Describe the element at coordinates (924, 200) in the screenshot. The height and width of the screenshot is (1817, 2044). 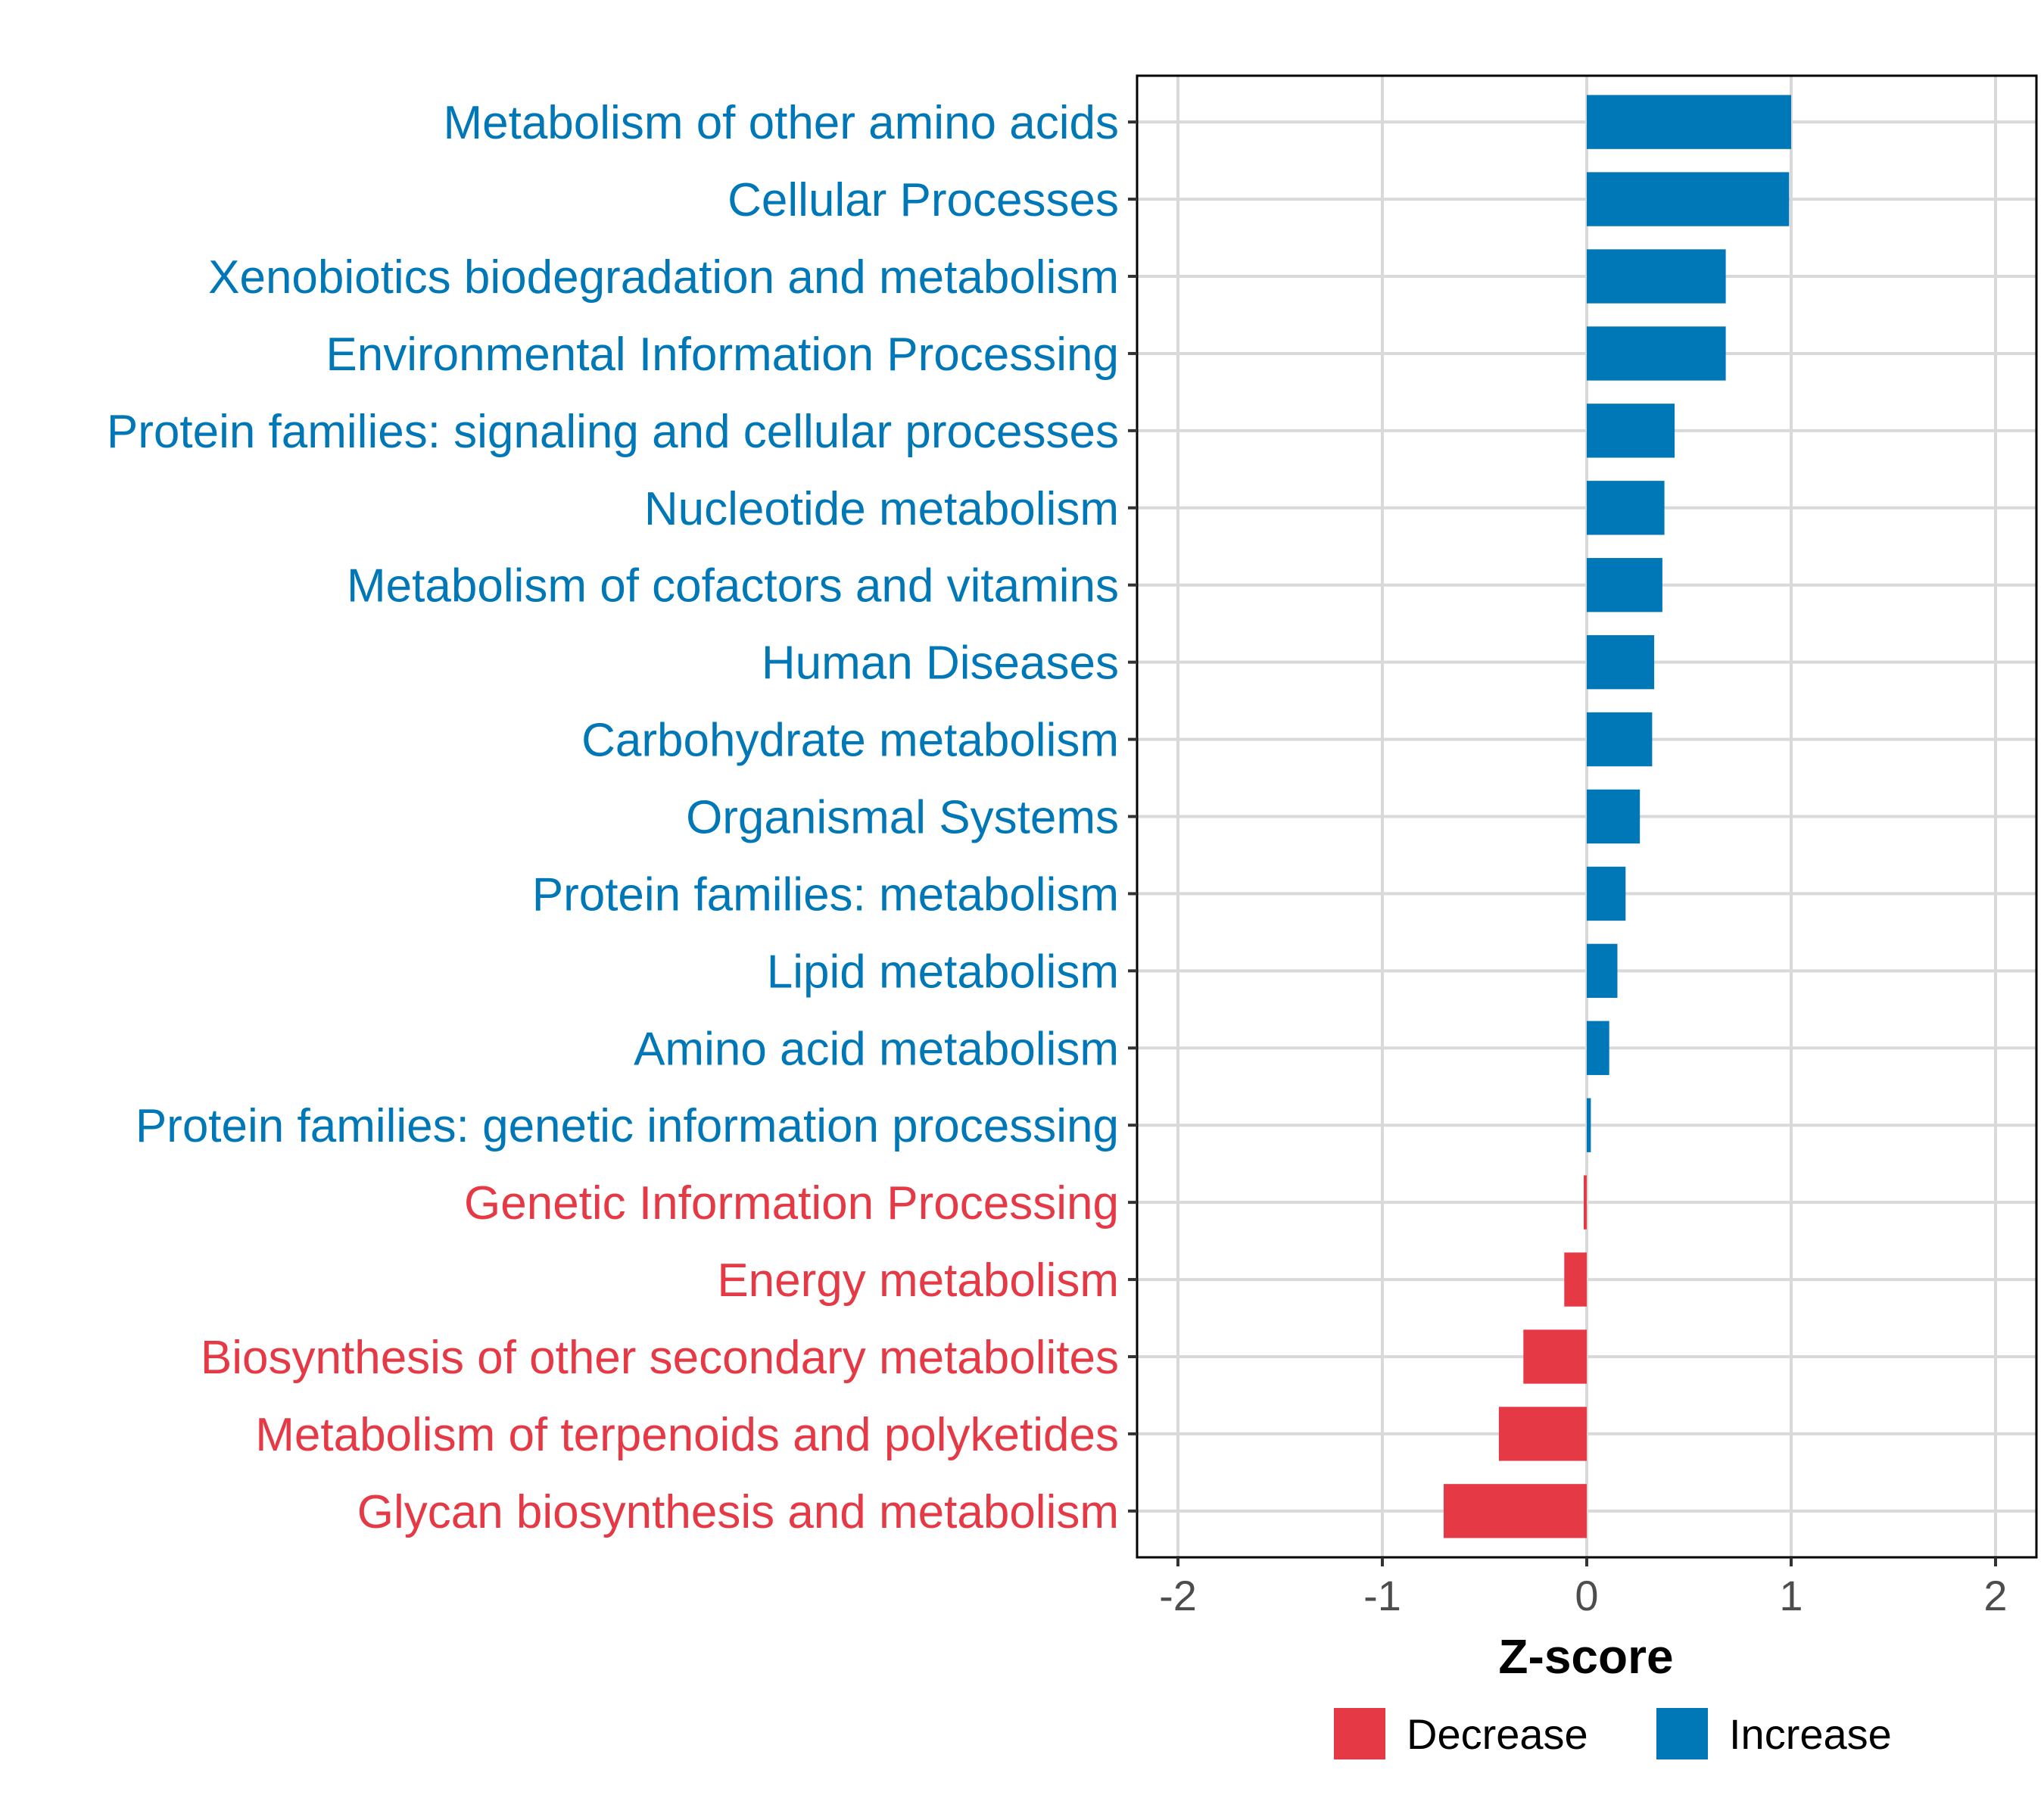
I see `category-label: Cellular Processes` at that location.